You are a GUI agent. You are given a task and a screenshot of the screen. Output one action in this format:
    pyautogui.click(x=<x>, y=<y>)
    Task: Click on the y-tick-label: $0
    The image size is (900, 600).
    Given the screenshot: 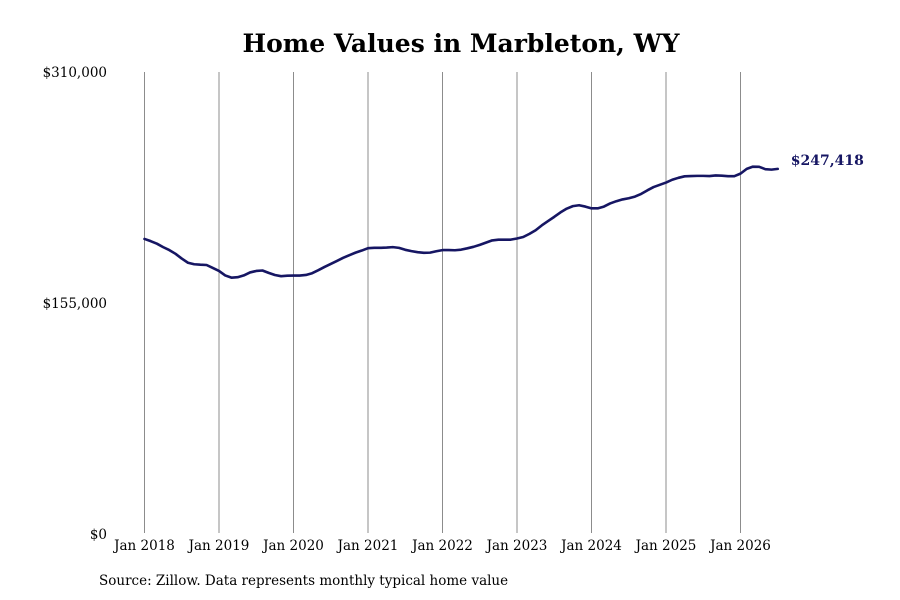 What is the action you would take?
    pyautogui.click(x=98, y=535)
    